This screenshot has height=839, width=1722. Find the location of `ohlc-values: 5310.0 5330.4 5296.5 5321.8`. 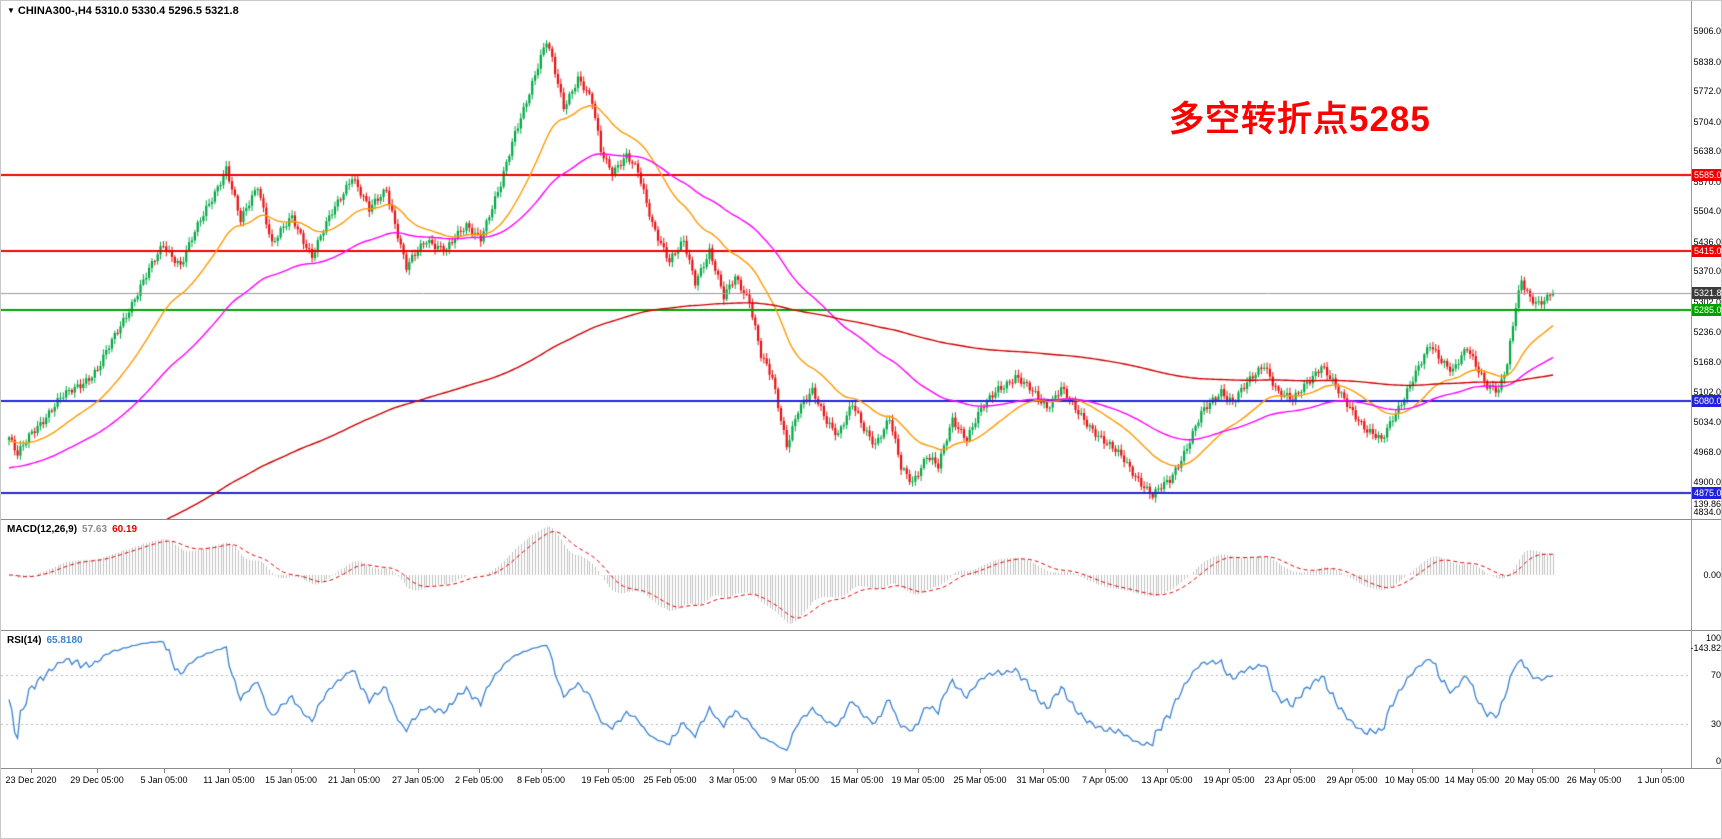

ohlc-values: 5310.0 5330.4 5296.5 5321.8 is located at coordinates (166, 11).